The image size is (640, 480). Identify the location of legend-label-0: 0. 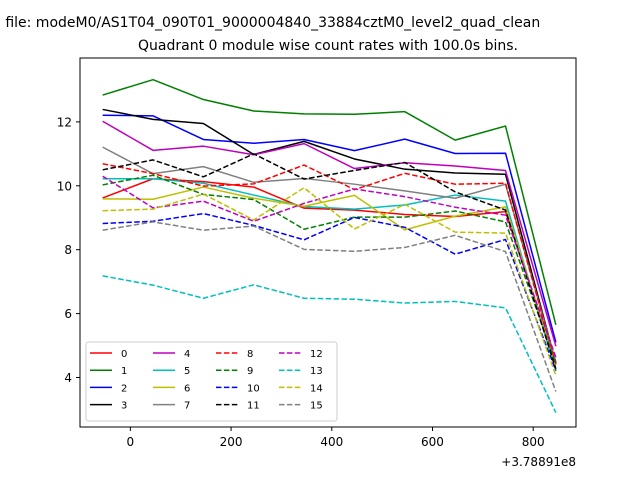
(124, 354).